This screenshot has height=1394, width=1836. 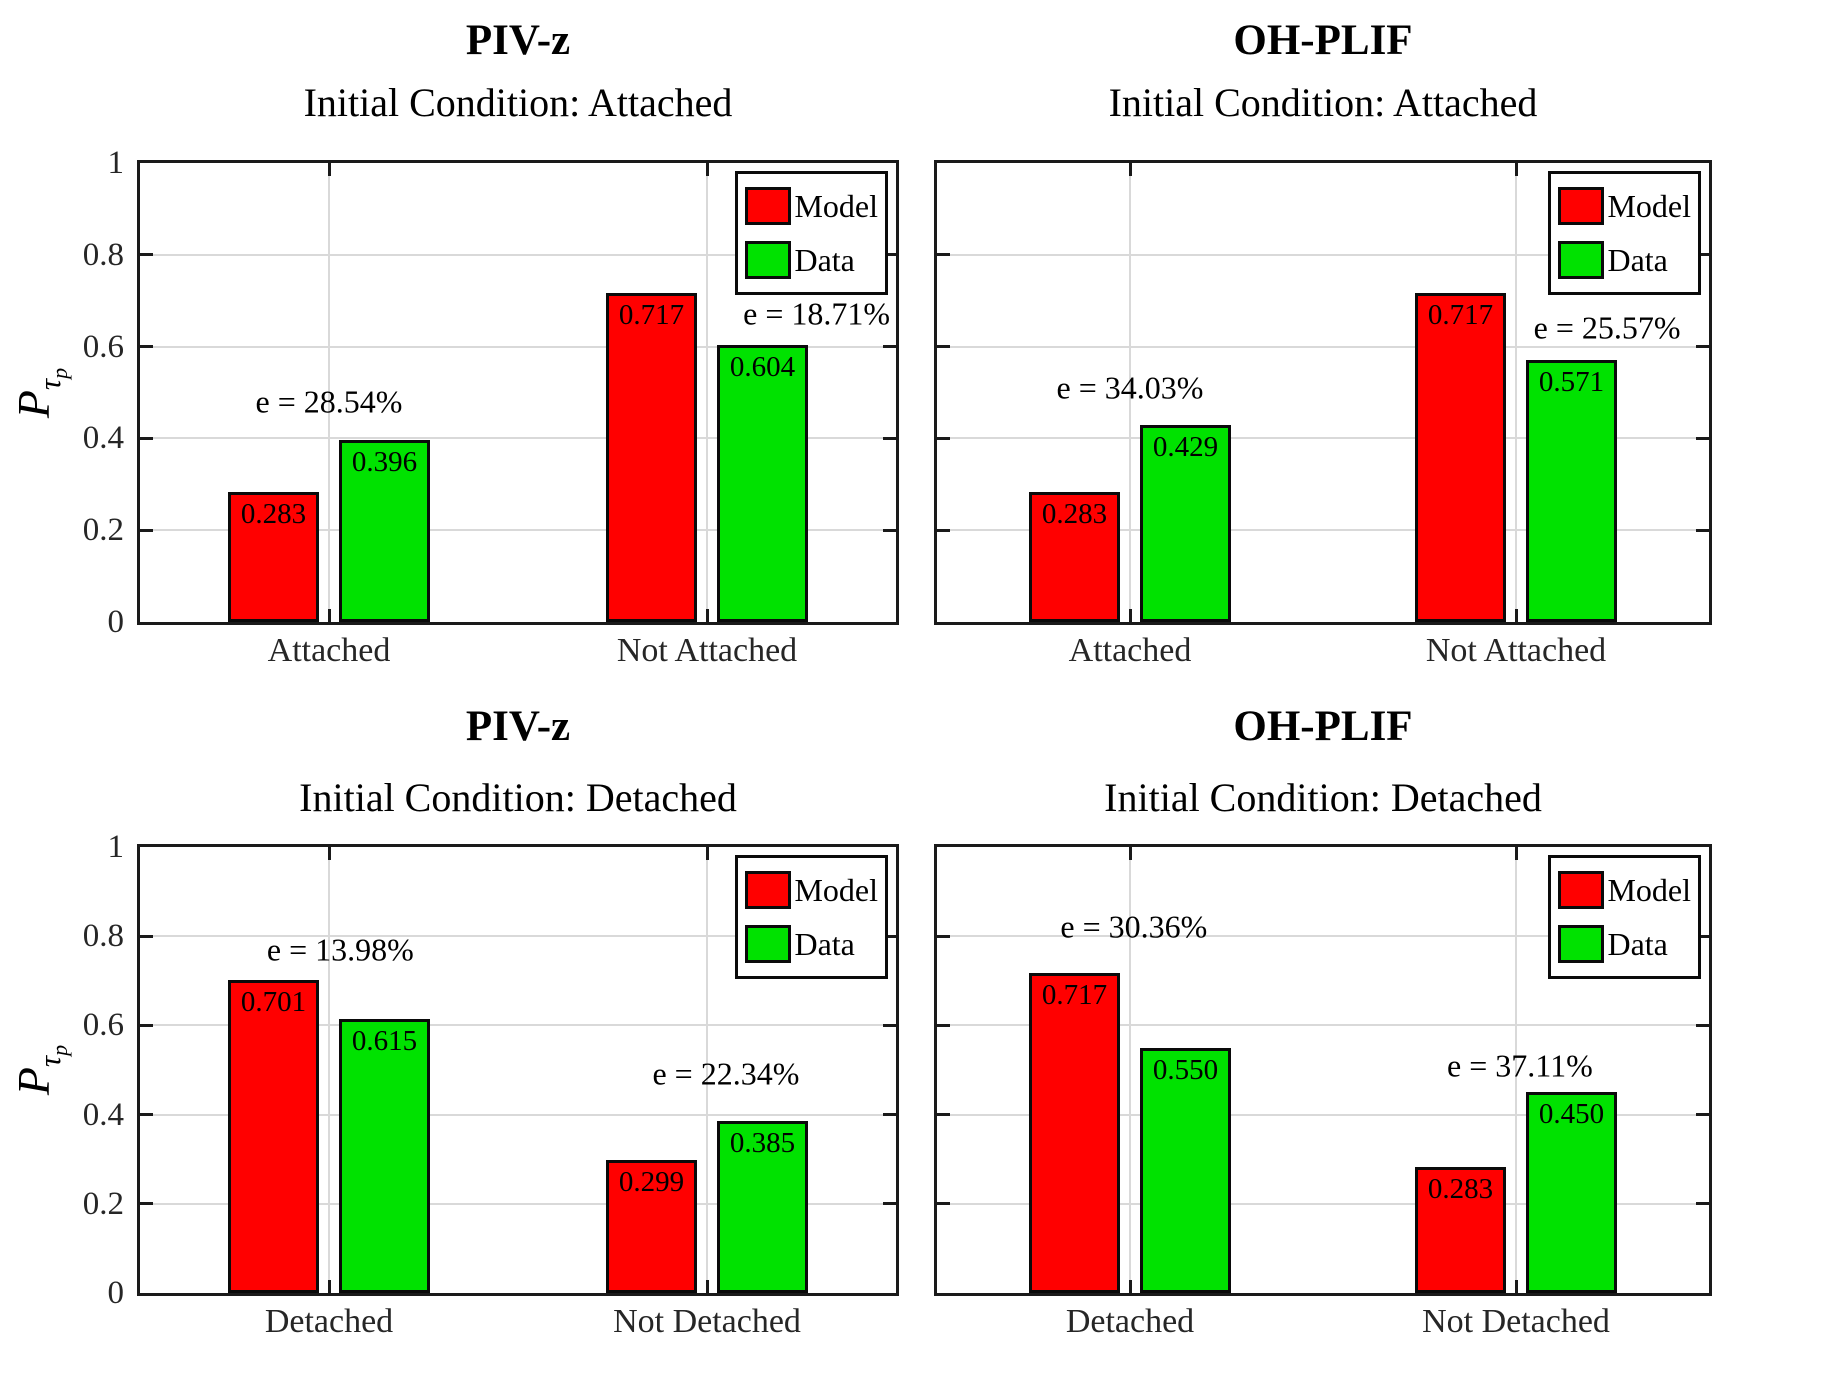 I want to click on bar-value-label: 0.701, so click(x=273, y=1002).